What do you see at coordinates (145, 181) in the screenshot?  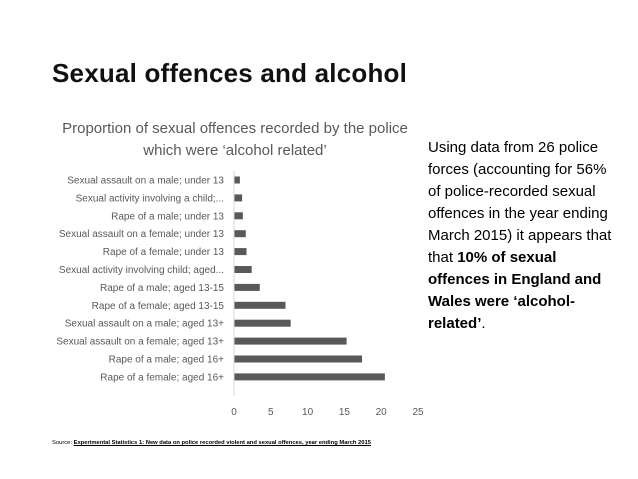 I see `category-label: Sexual assault on a male; under 13` at bounding box center [145, 181].